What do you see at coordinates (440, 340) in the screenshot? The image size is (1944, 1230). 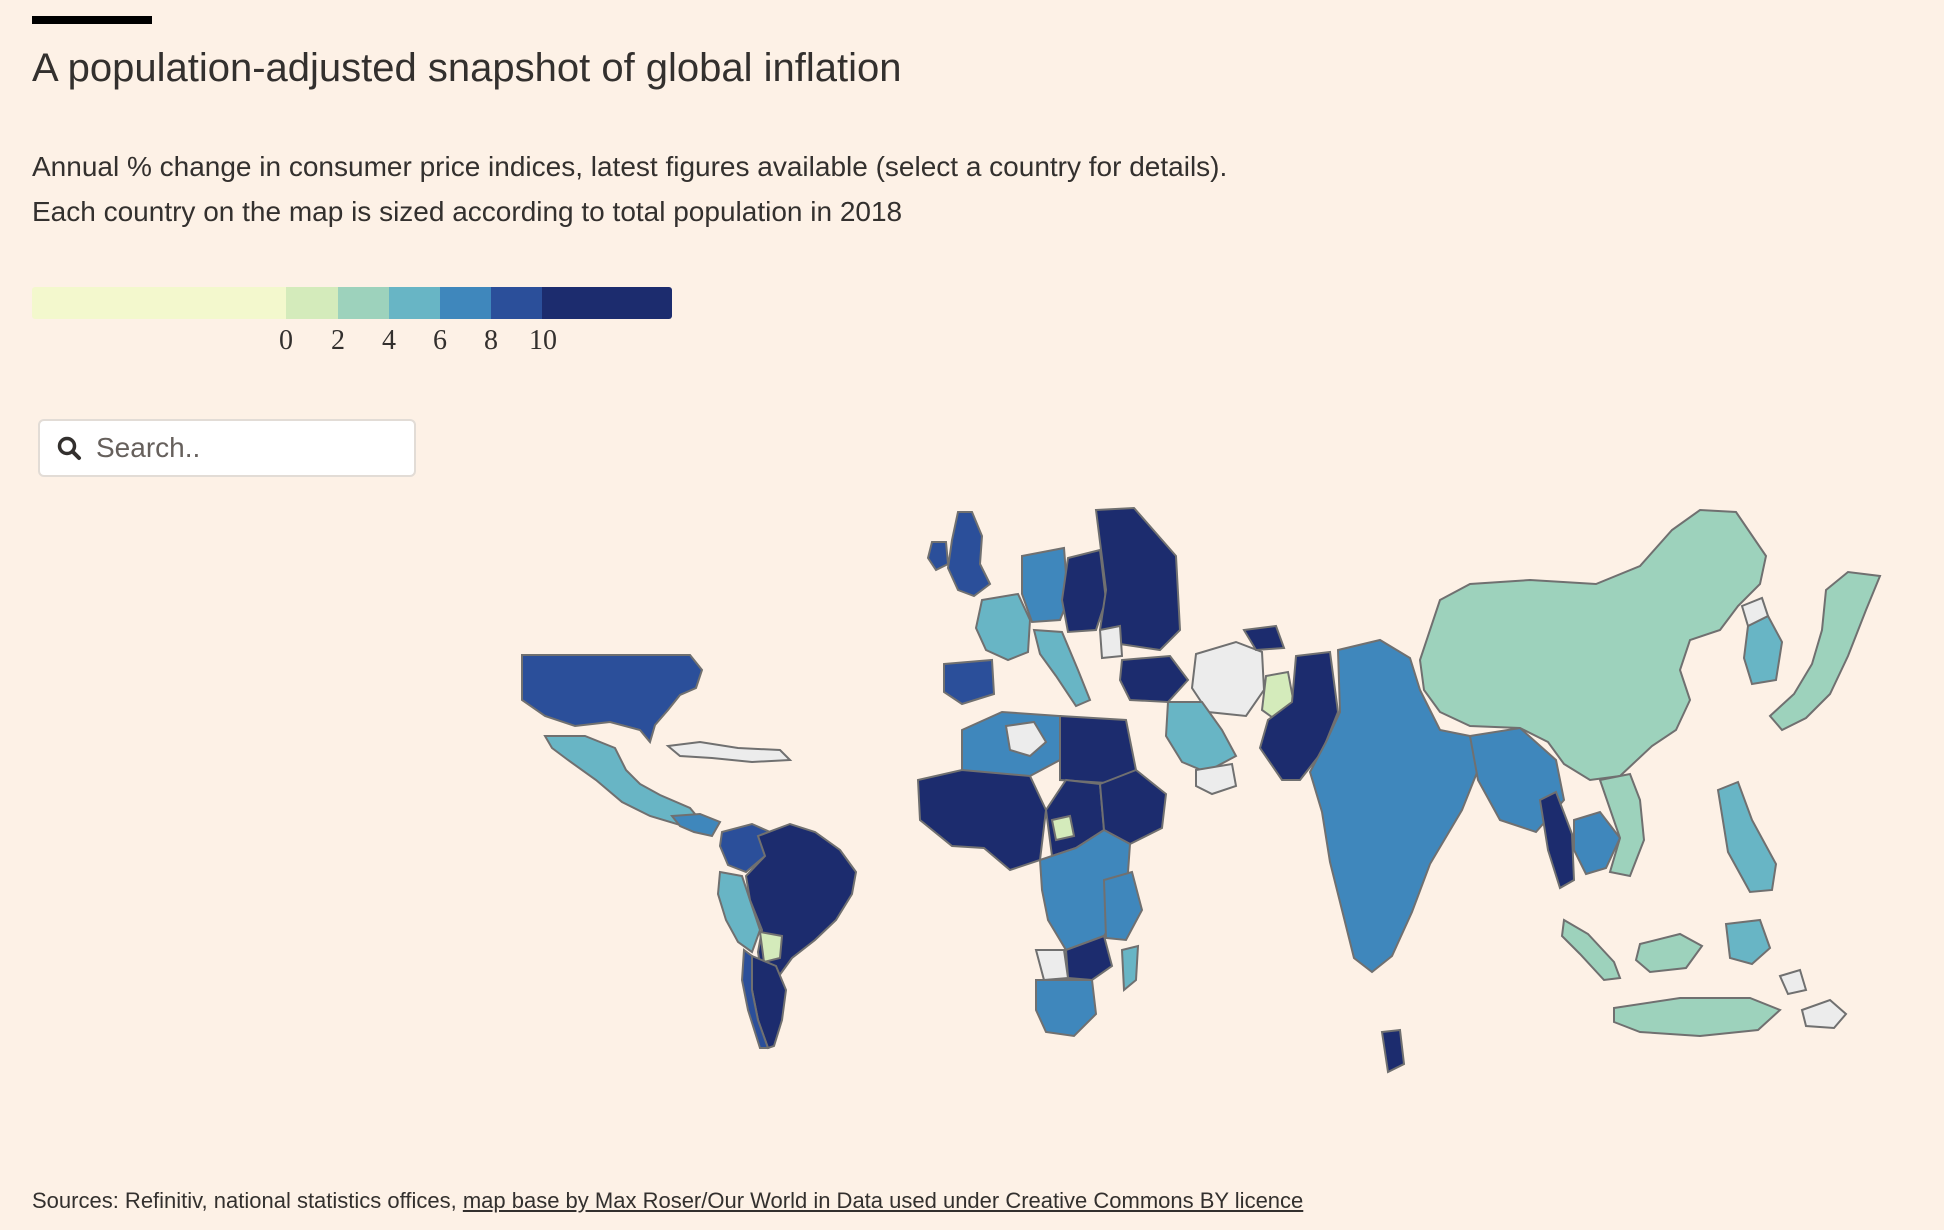 I see `legend-tick-6: 6` at bounding box center [440, 340].